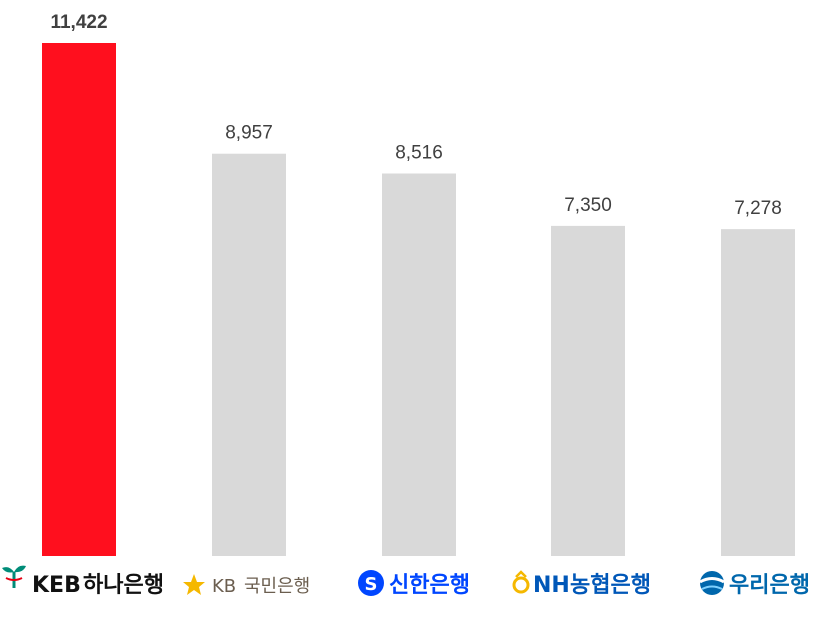 This screenshot has height=619, width=819. What do you see at coordinates (769, 585) in the screenshot?
I see `woori-logo-text: 우리은행` at bounding box center [769, 585].